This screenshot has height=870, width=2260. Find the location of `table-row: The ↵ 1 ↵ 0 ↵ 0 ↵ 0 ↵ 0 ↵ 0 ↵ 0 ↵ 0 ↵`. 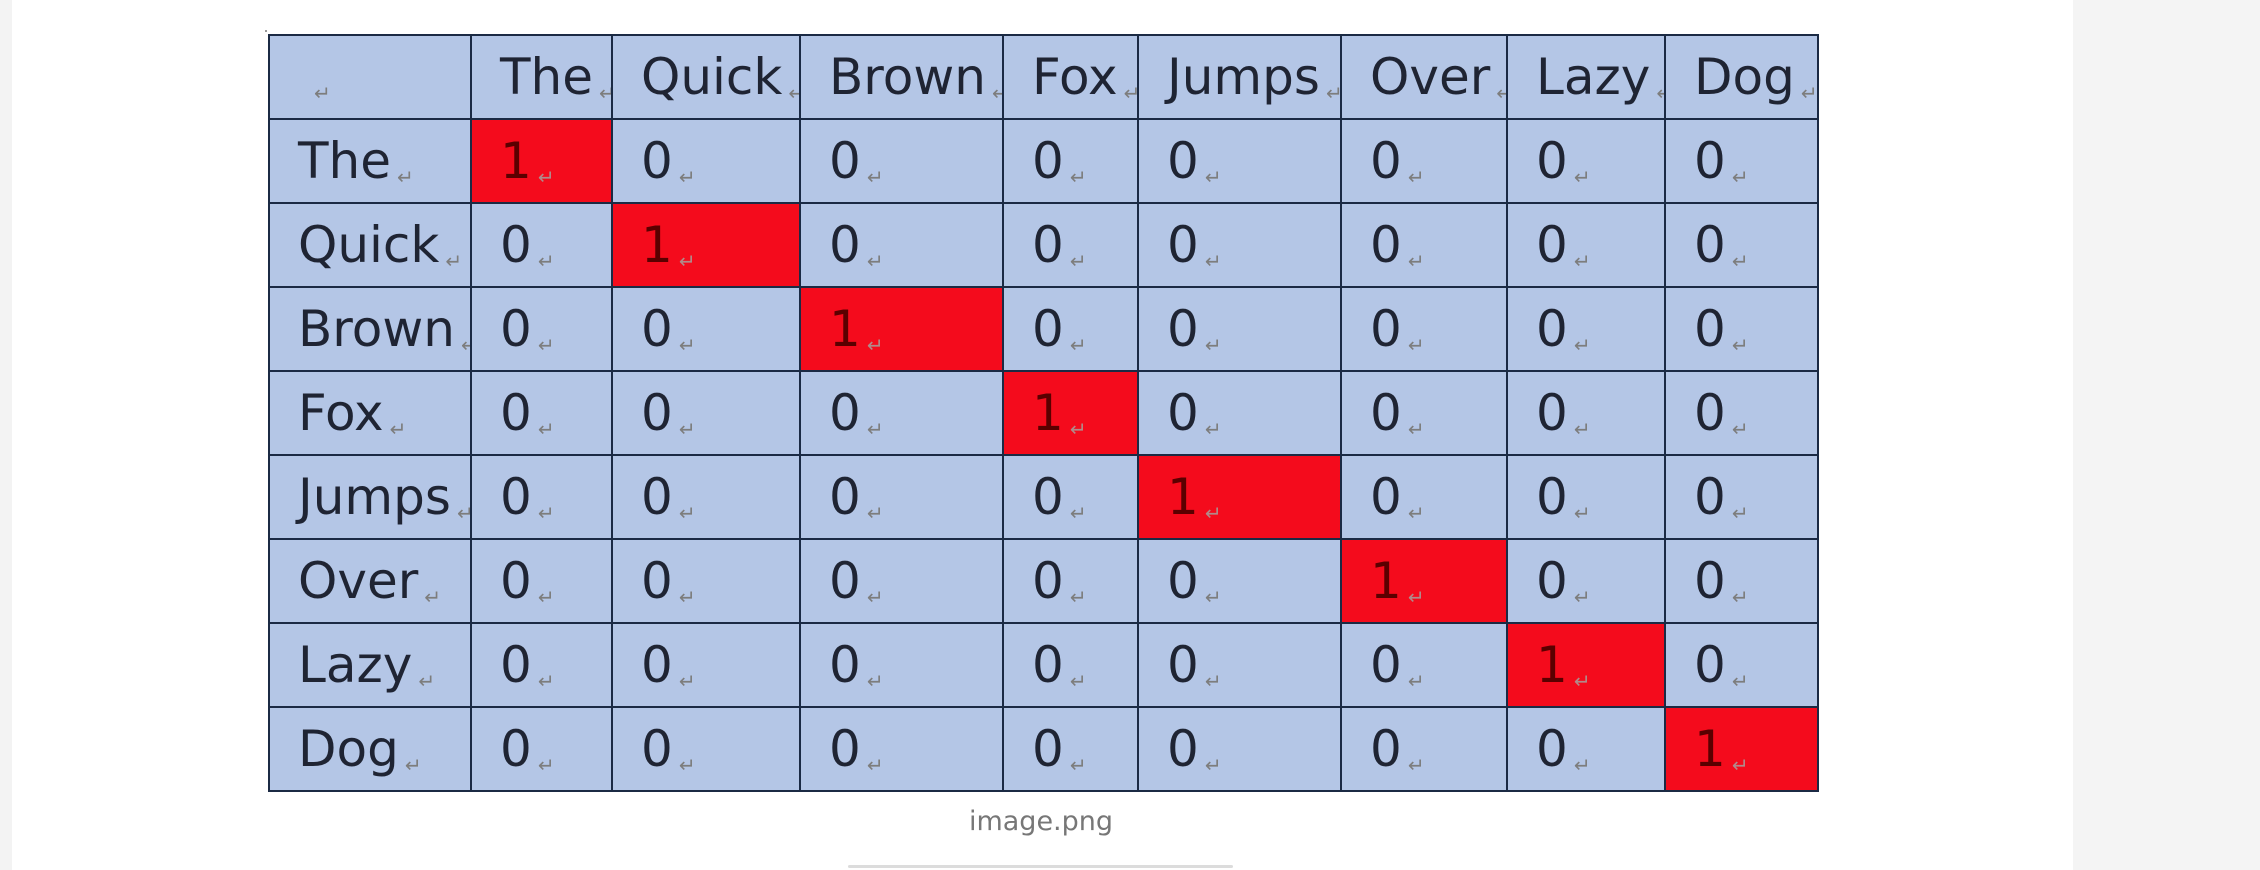

table-row: The ↵ 1 ↵ 0 ↵ 0 ↵ 0 ↵ 0 ↵ 0 ↵ 0 ↵ 0 ↵ is located at coordinates (1043, 161).